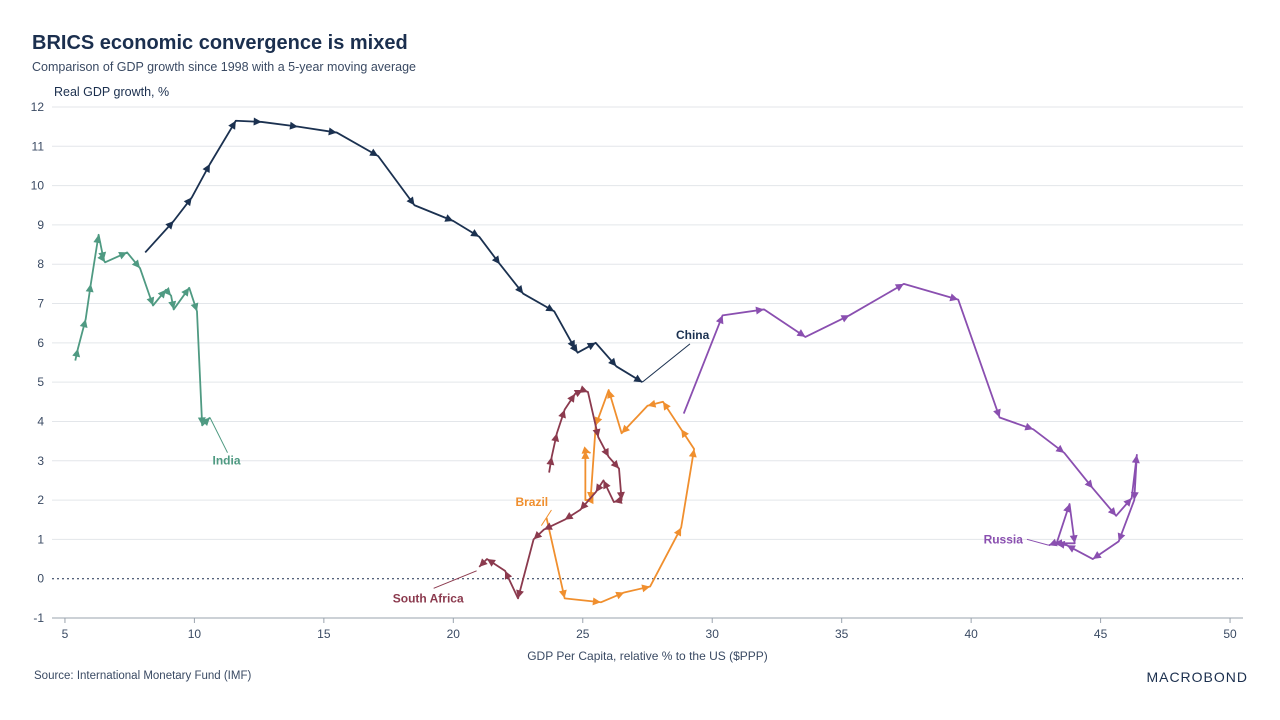 Image resolution: width=1280 pixels, height=720 pixels. What do you see at coordinates (38, 618) in the screenshot?
I see `y-tick-label: -1` at bounding box center [38, 618].